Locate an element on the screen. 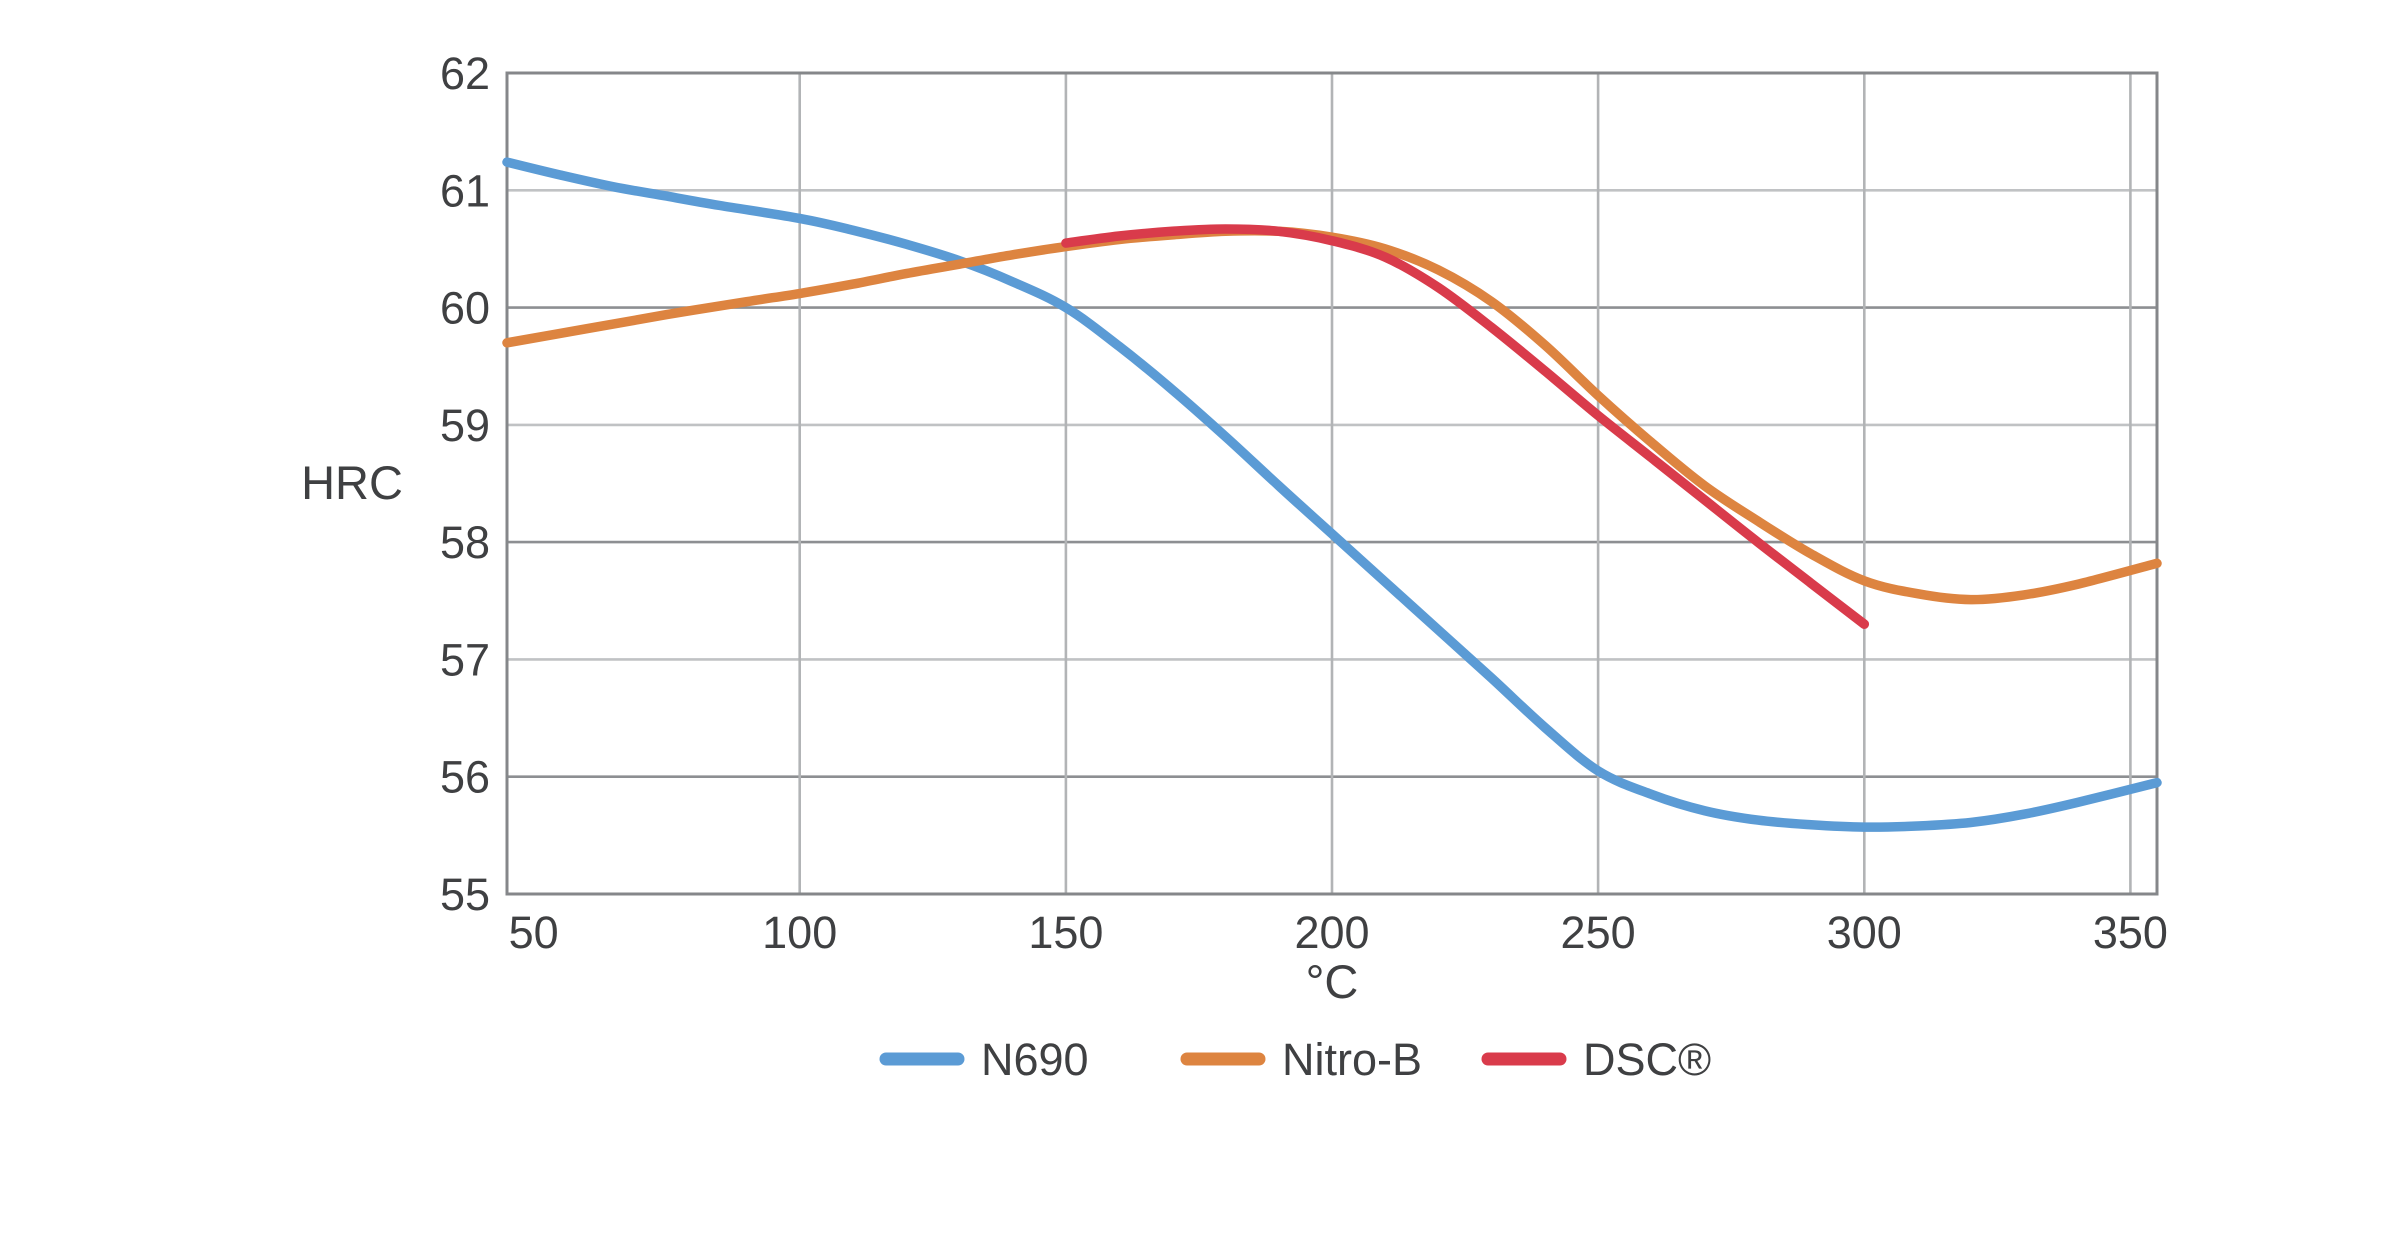  y-tick-label-62: 62 is located at coordinates (465, 73).